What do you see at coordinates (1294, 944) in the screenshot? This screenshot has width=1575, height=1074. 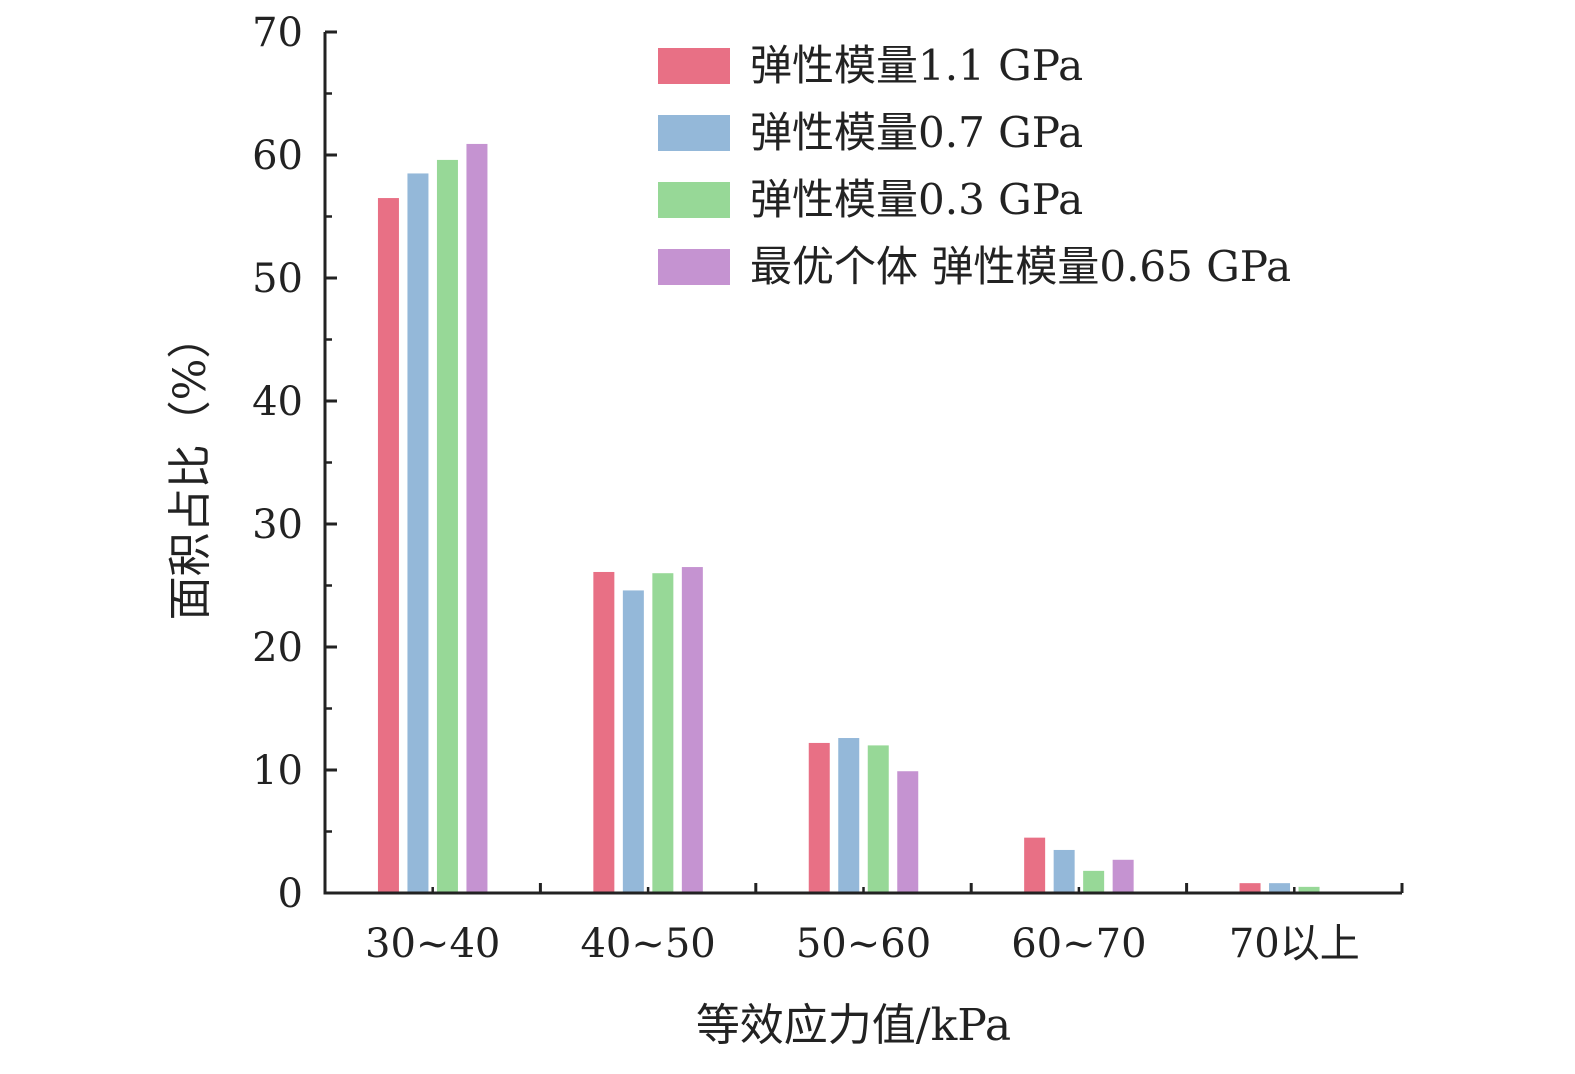 I see `x-tick-label: 70以上` at bounding box center [1294, 944].